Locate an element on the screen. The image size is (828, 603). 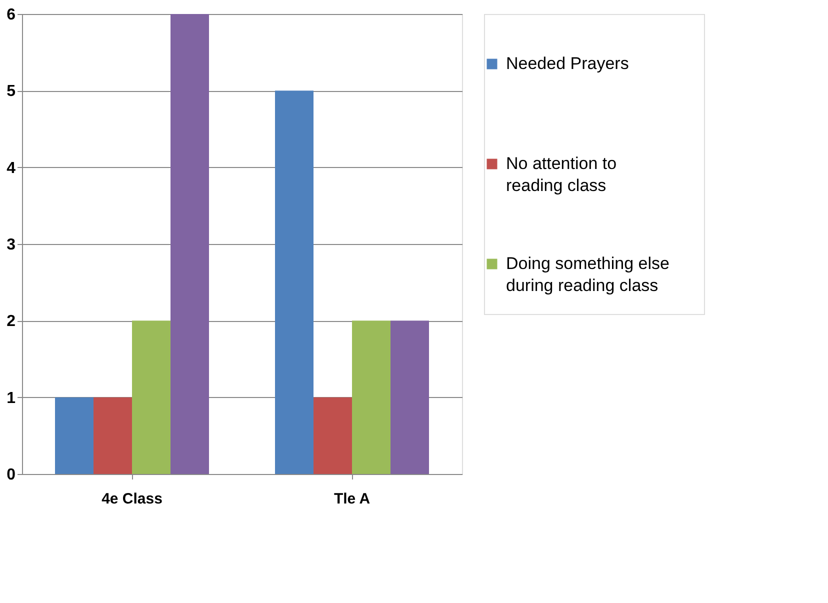
legend-label: Needed Prayers is located at coordinates (567, 63).